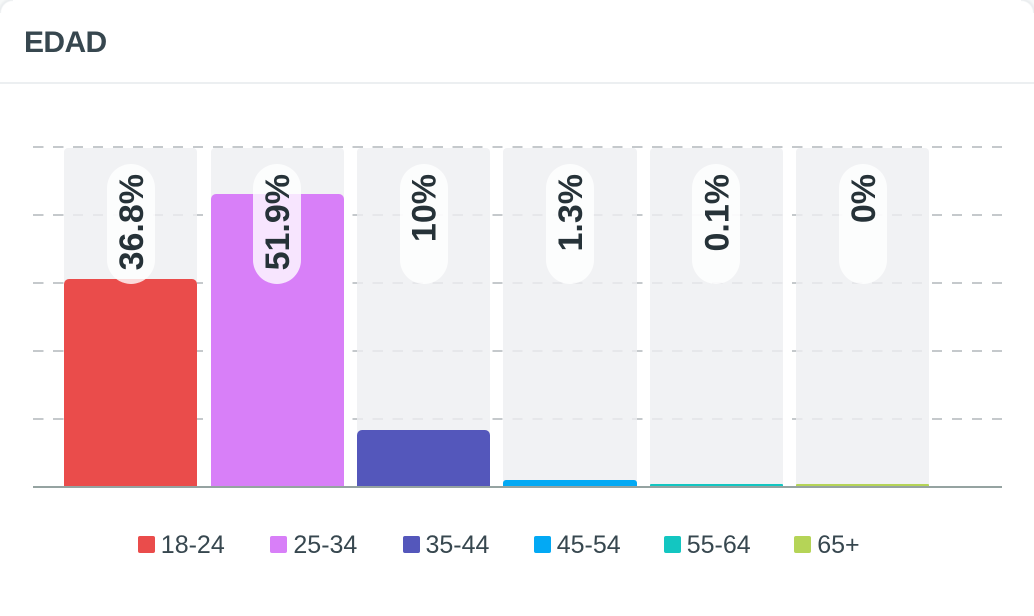 This screenshot has height=616, width=1034. I want to click on svg-text: 0%, so click(864, 198).